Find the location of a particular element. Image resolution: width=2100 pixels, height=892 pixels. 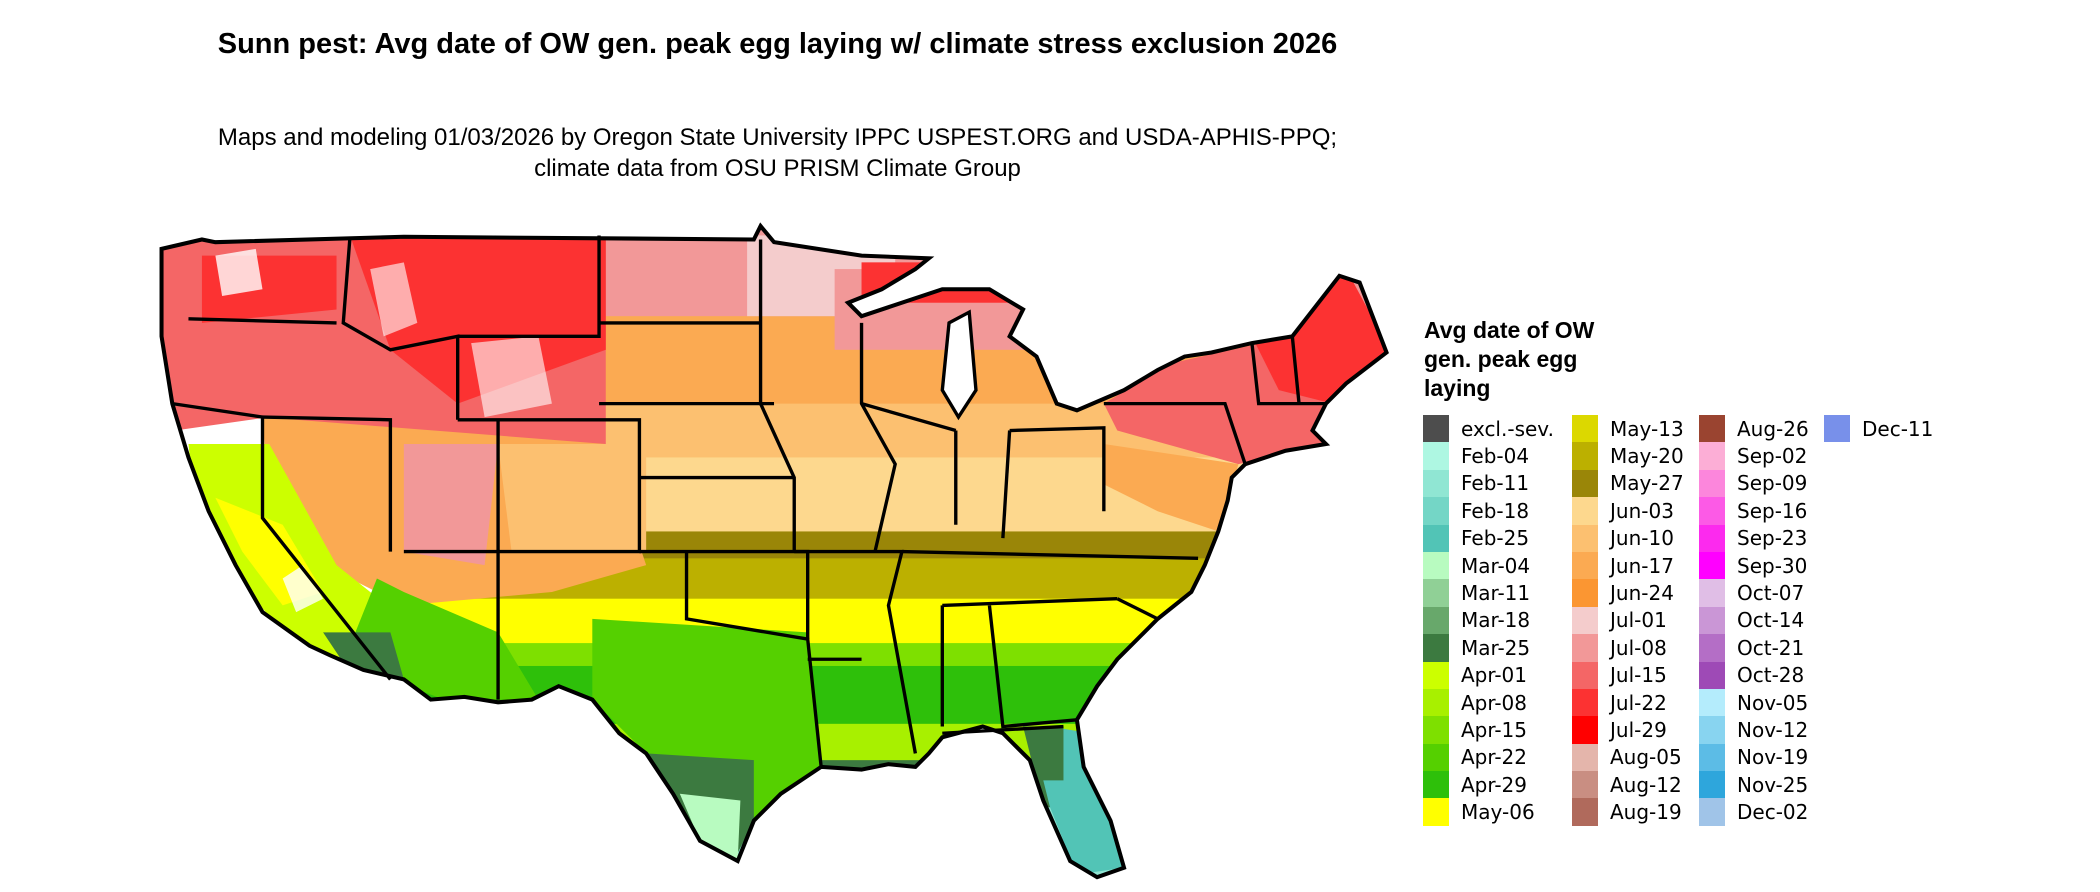

legend-item: Aug-05 is located at coordinates (1628, 757).